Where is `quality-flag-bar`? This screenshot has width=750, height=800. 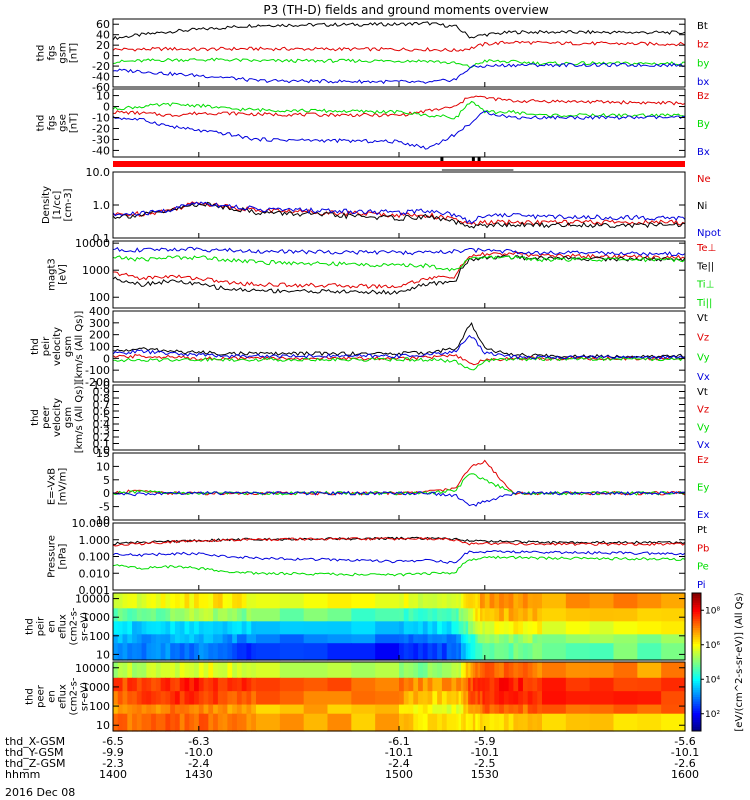
quality-flag-bar is located at coordinates (399, 164).